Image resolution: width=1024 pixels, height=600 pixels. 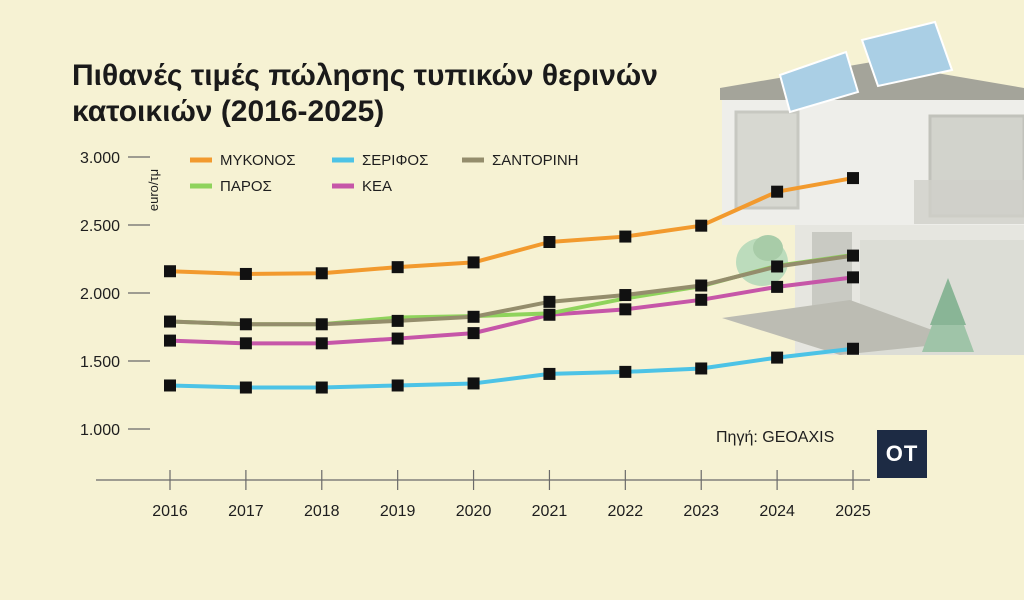 What do you see at coordinates (969, 202) in the screenshot?
I see `house-balcony` at bounding box center [969, 202].